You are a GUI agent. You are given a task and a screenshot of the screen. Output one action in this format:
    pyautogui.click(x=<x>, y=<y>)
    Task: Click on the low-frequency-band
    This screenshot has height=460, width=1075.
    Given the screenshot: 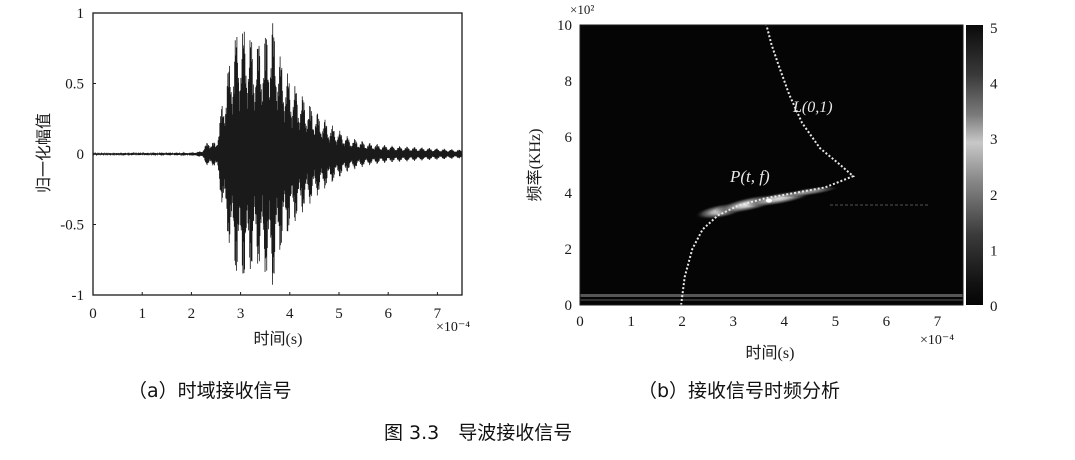 What is the action you would take?
    pyautogui.click(x=771, y=295)
    